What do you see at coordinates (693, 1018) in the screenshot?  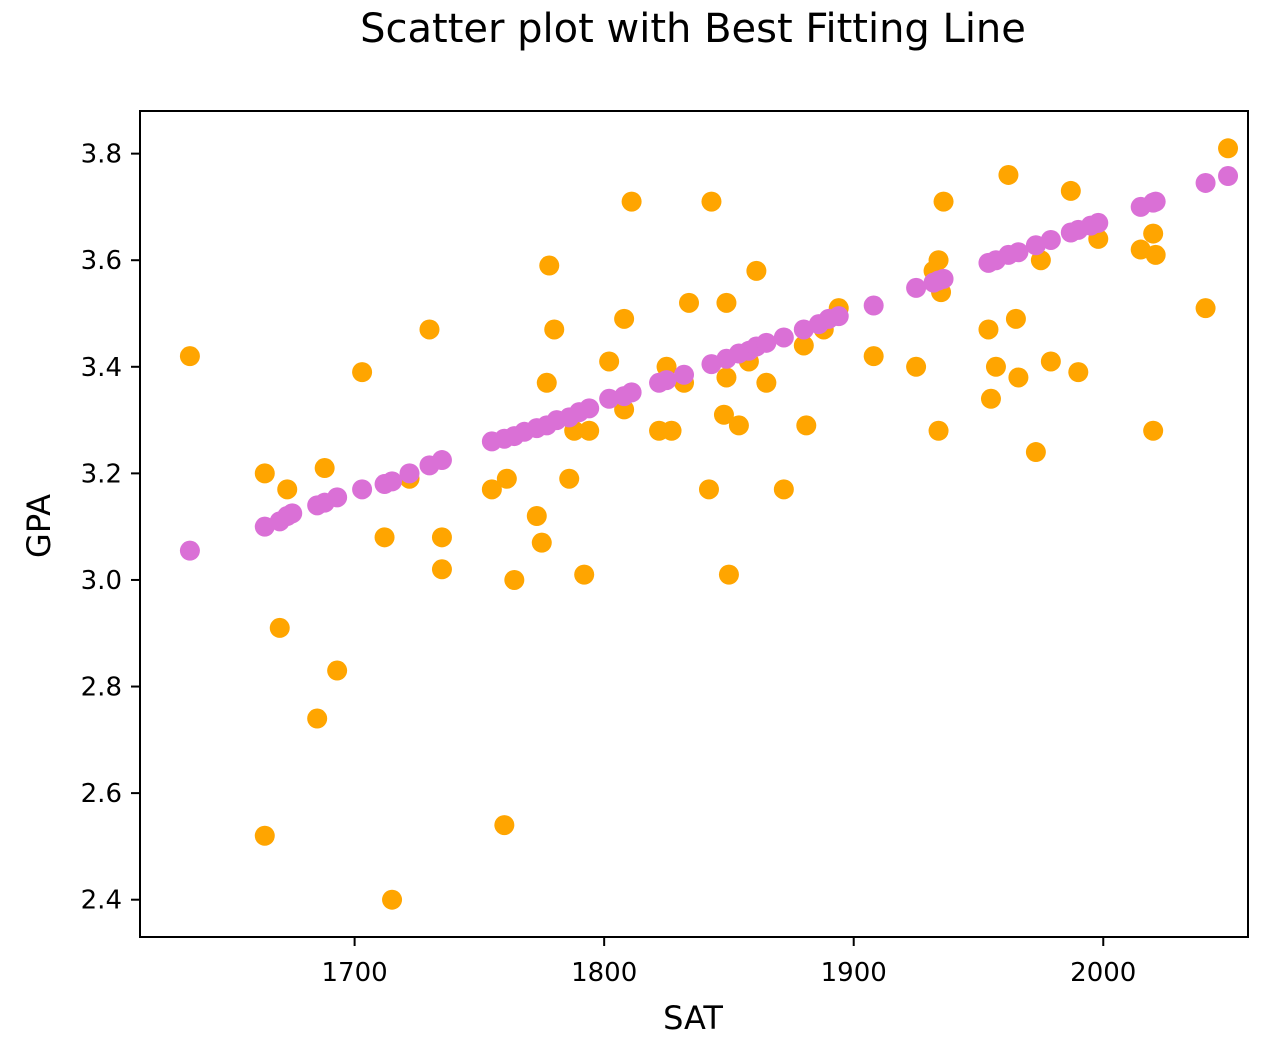 I see `x-axis-label: SAT` at bounding box center [693, 1018].